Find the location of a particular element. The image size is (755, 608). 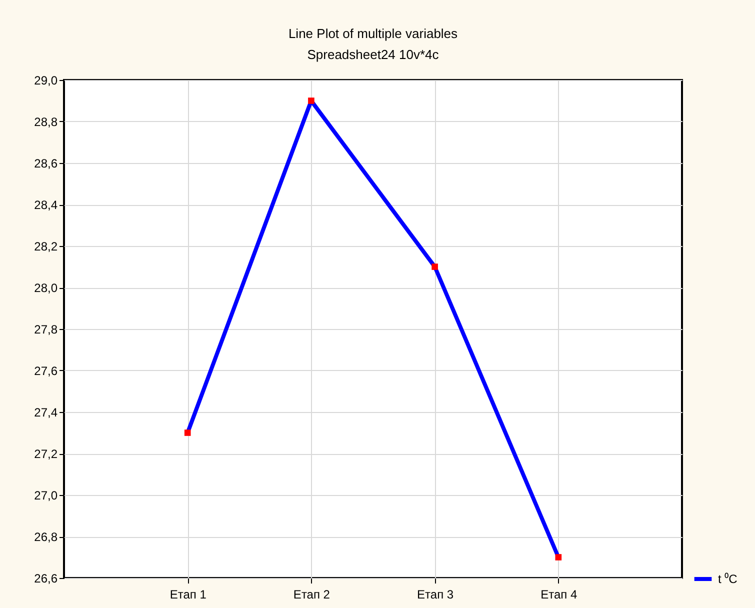

y-tick-label: 27,2 is located at coordinates (46, 454).